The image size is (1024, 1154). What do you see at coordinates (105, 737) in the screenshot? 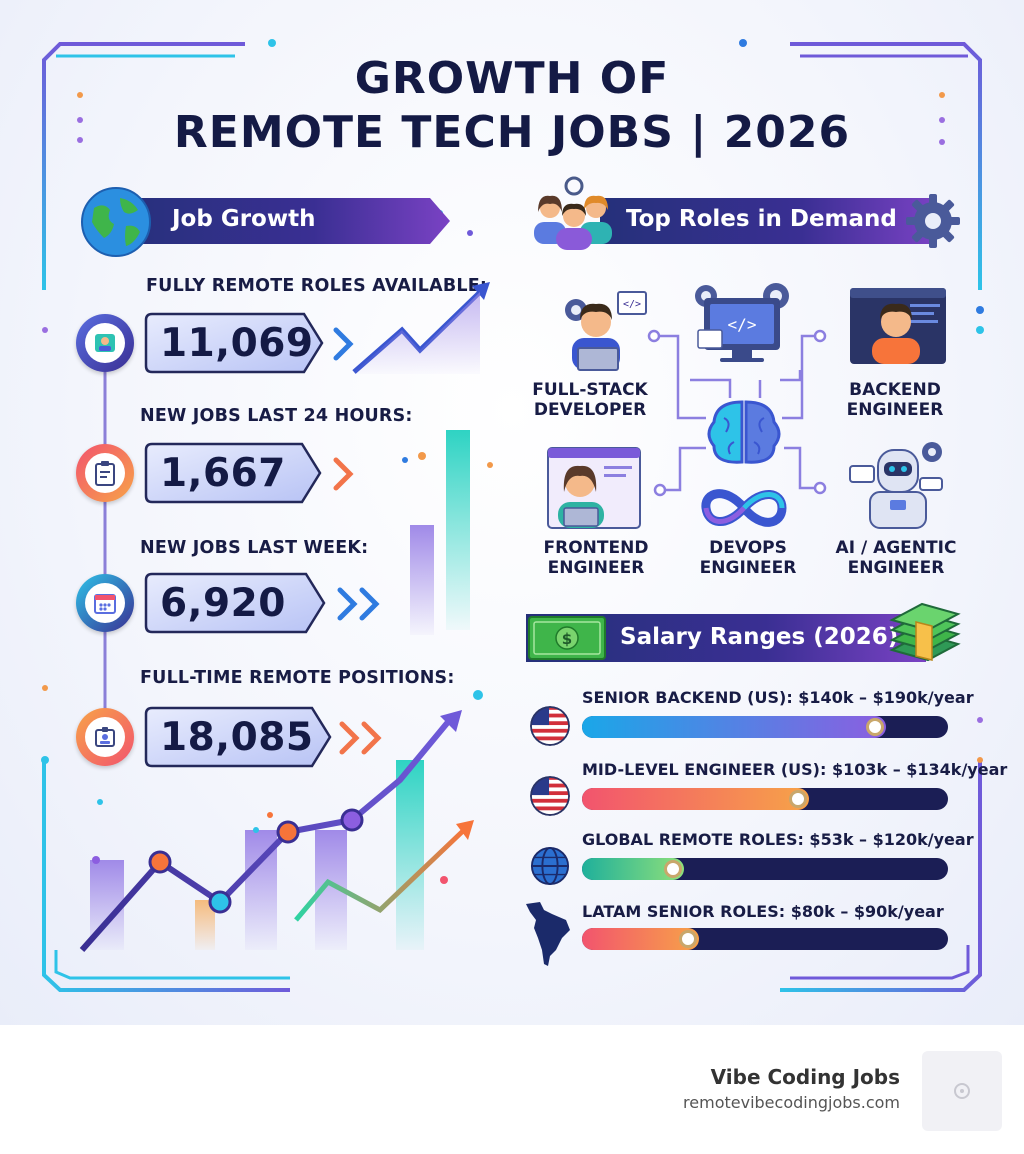
I see `badge-icon` at bounding box center [105, 737].